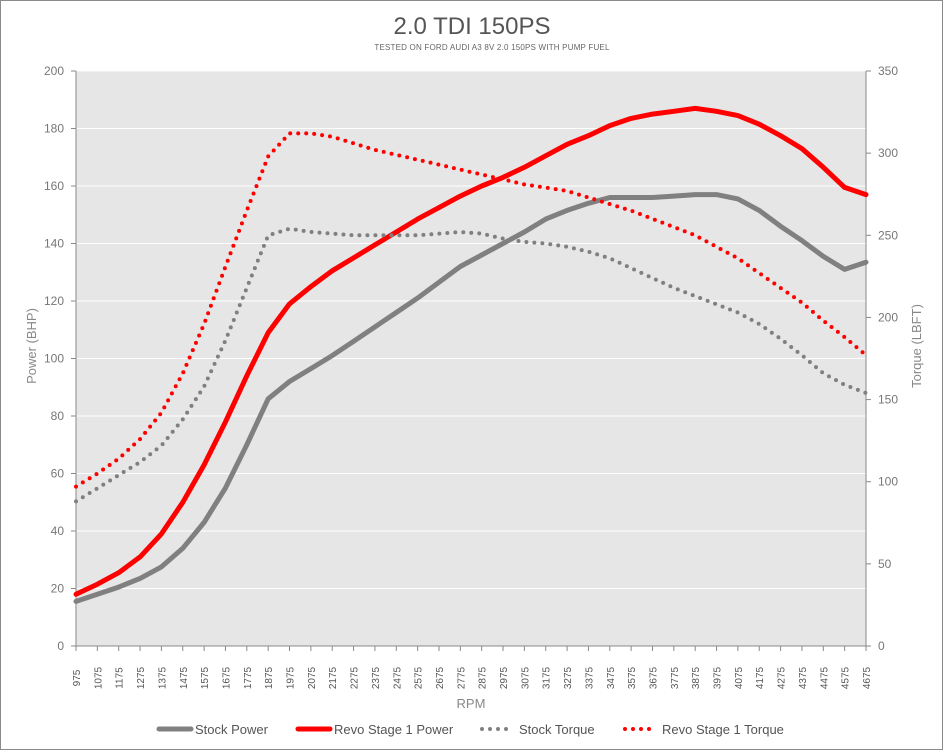 The image size is (943, 751). What do you see at coordinates (653, 677) in the screenshot?
I see `x-tick-label: 3675` at bounding box center [653, 677].